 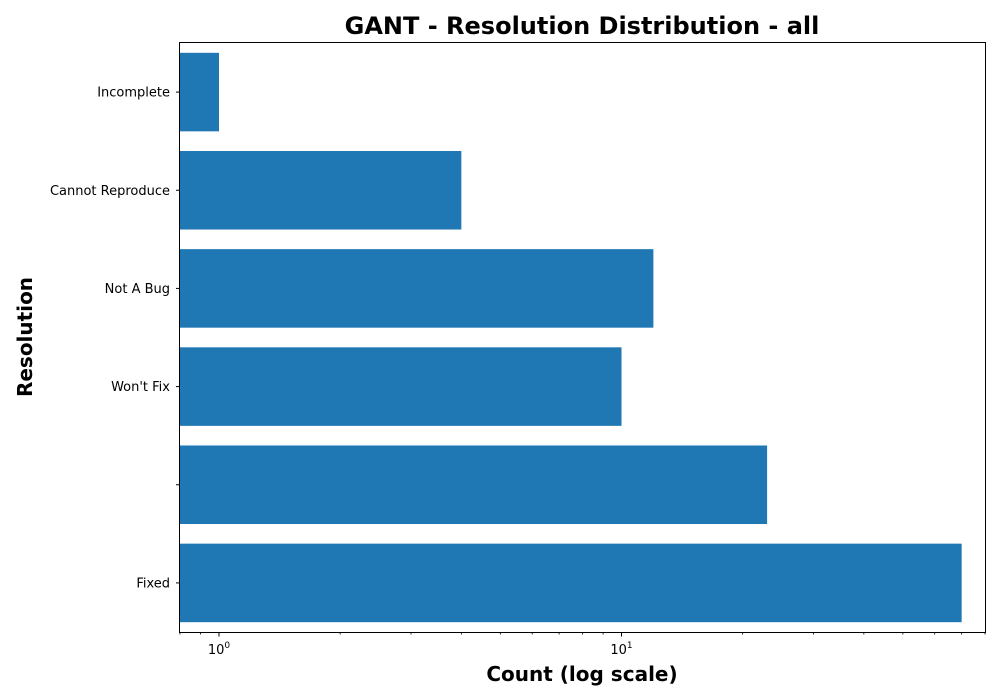 I want to click on y-tick-label: Incomplete, so click(x=133, y=93).